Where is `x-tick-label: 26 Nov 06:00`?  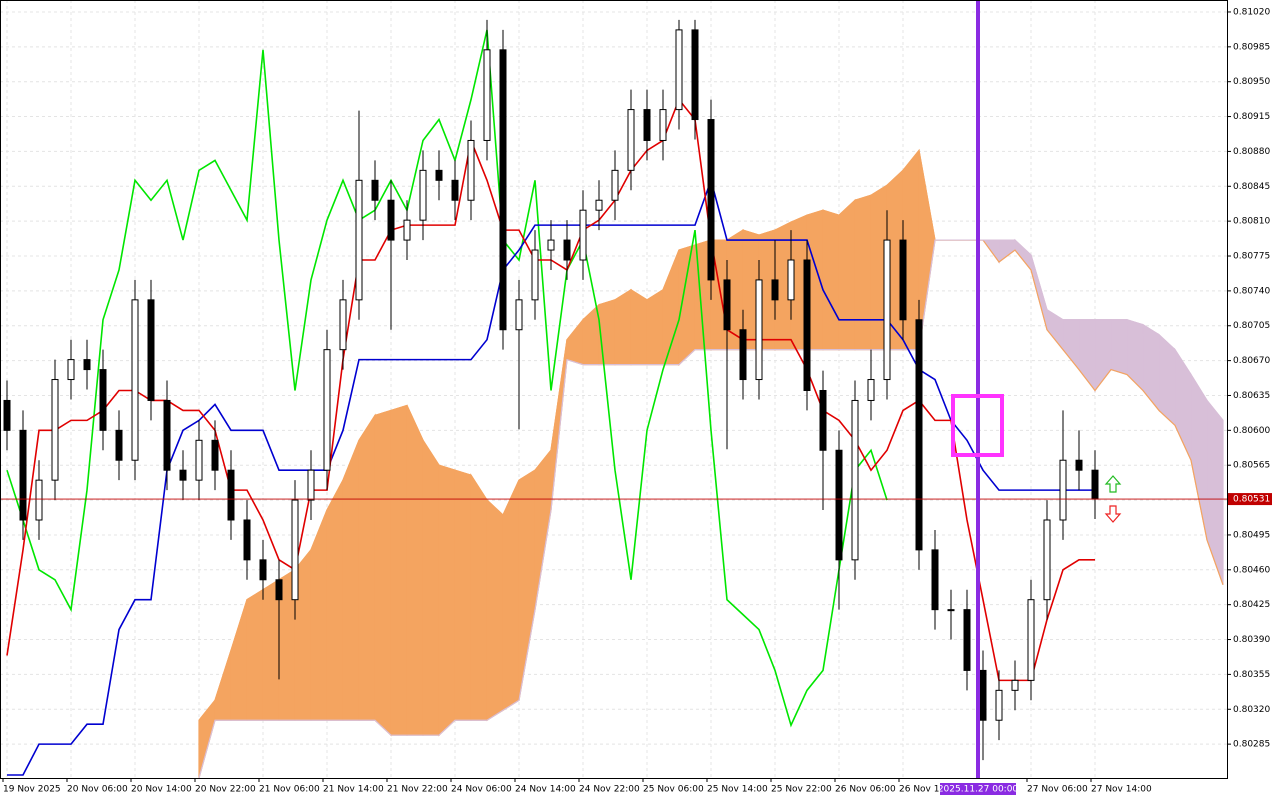
x-tick-label: 26 Nov 06:00 is located at coordinates (865, 790).